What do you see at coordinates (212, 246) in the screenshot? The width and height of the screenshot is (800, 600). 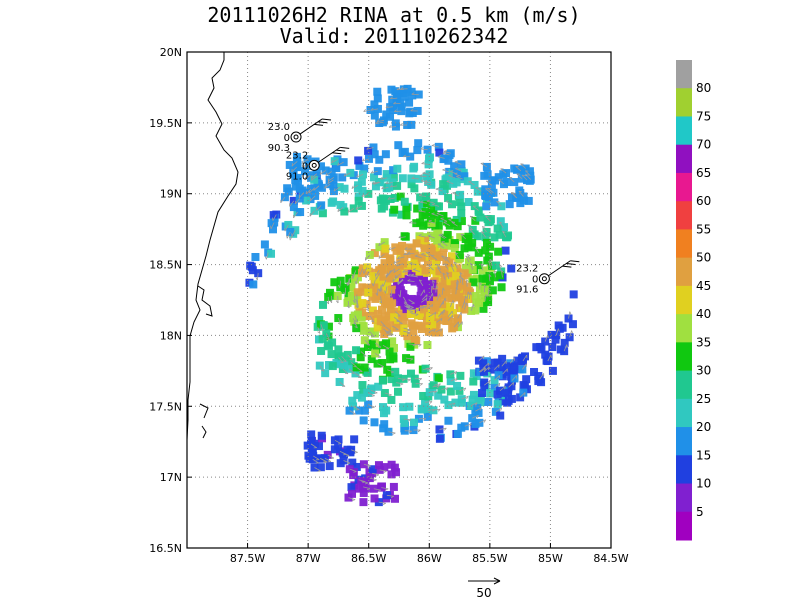 I see `yucatan-coastline` at bounding box center [212, 246].